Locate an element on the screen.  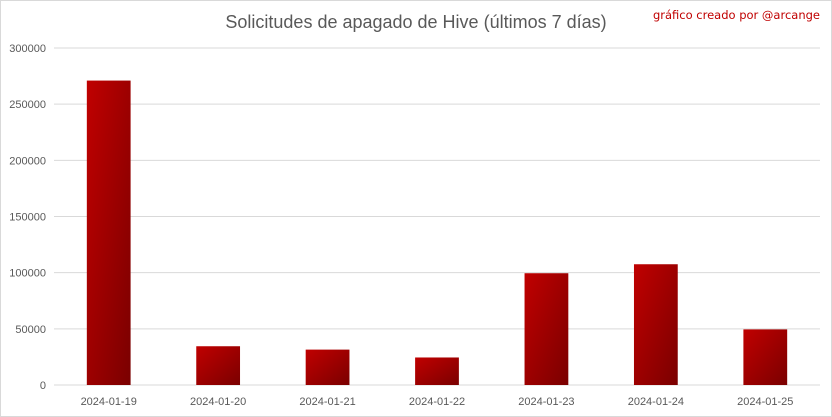
y-tick-label: 150000 is located at coordinates (27, 218).